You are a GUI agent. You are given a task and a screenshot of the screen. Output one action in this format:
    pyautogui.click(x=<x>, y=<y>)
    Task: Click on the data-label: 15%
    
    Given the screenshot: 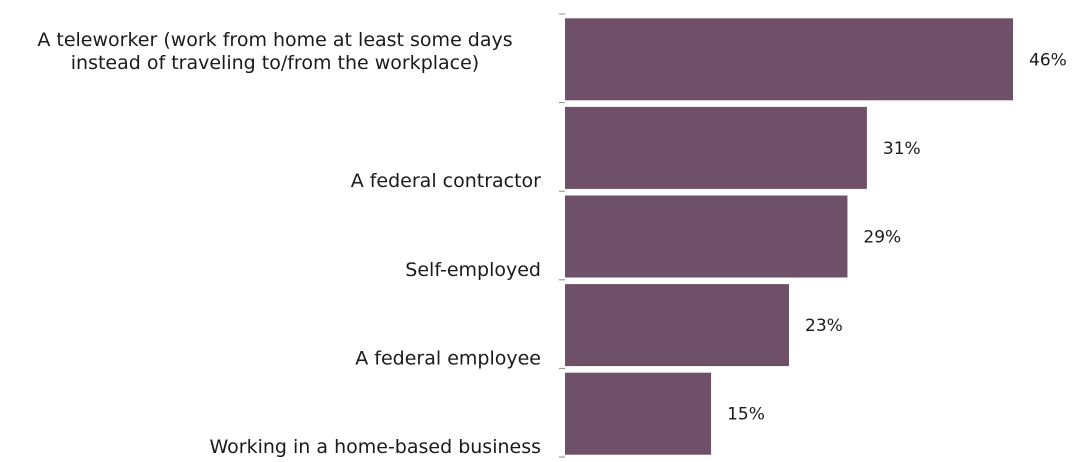 What is the action you would take?
    pyautogui.click(x=746, y=415)
    